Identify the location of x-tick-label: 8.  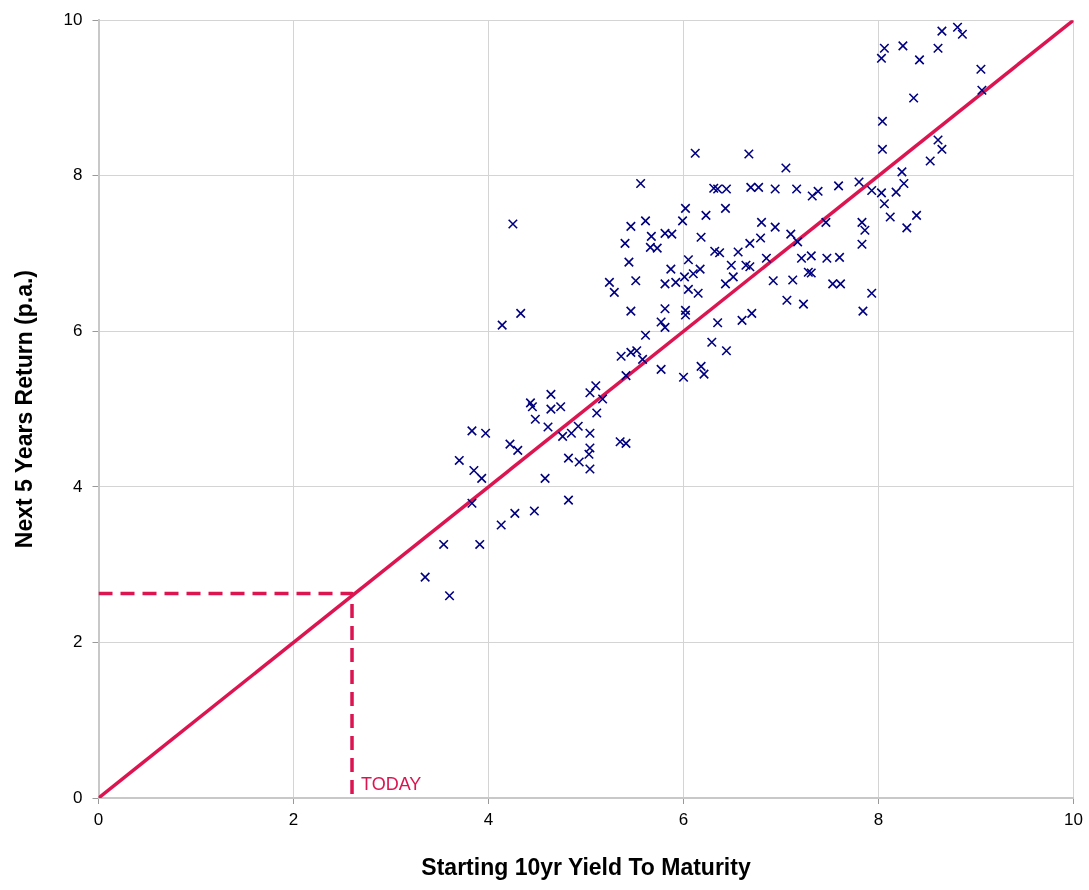
(878, 819).